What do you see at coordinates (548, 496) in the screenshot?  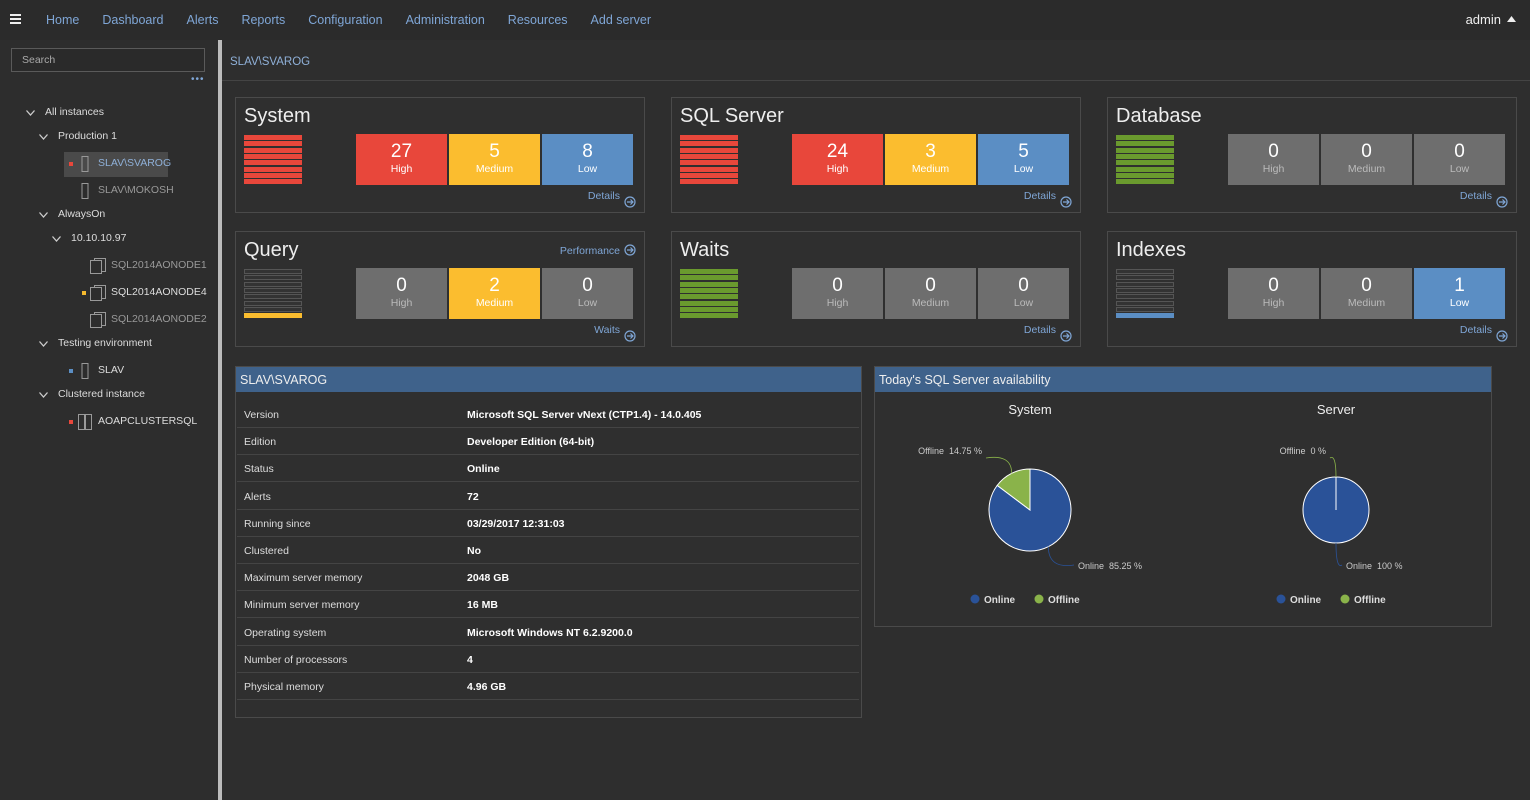 I see `info-row: Alerts 72` at bounding box center [548, 496].